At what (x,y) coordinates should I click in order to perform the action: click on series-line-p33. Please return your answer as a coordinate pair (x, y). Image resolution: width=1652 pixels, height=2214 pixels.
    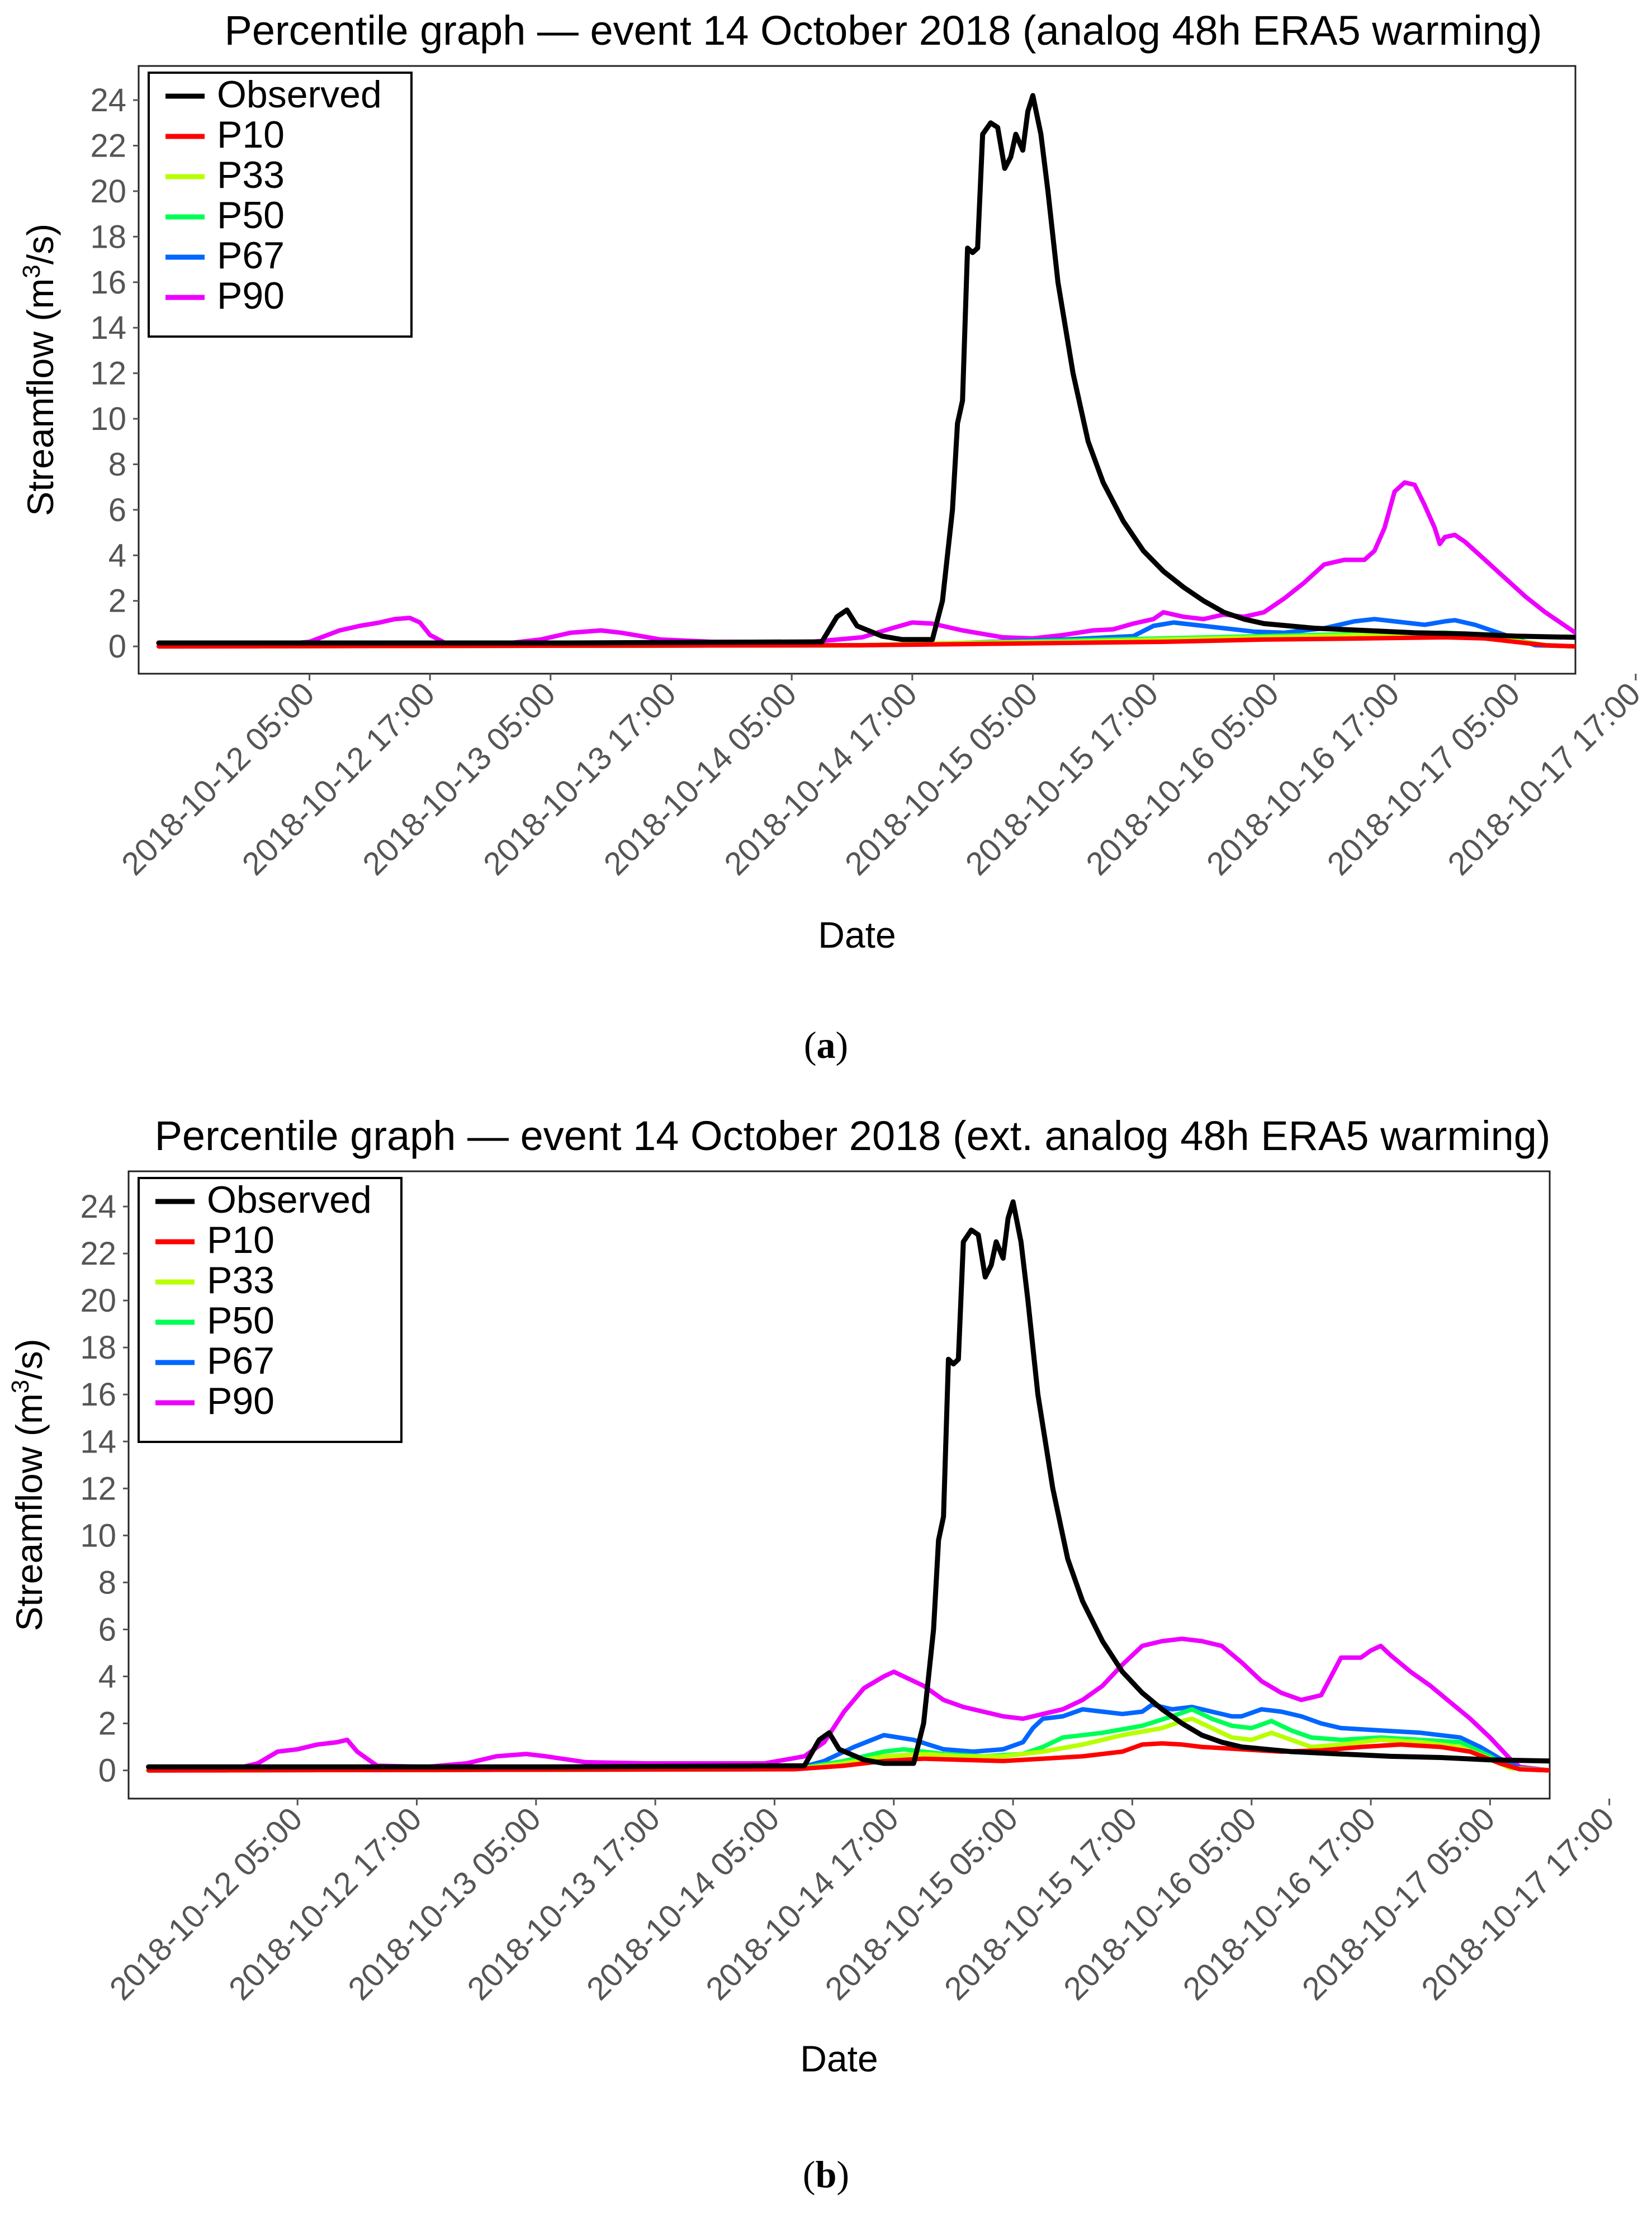
    Looking at the image, I should click on (848, 1744).